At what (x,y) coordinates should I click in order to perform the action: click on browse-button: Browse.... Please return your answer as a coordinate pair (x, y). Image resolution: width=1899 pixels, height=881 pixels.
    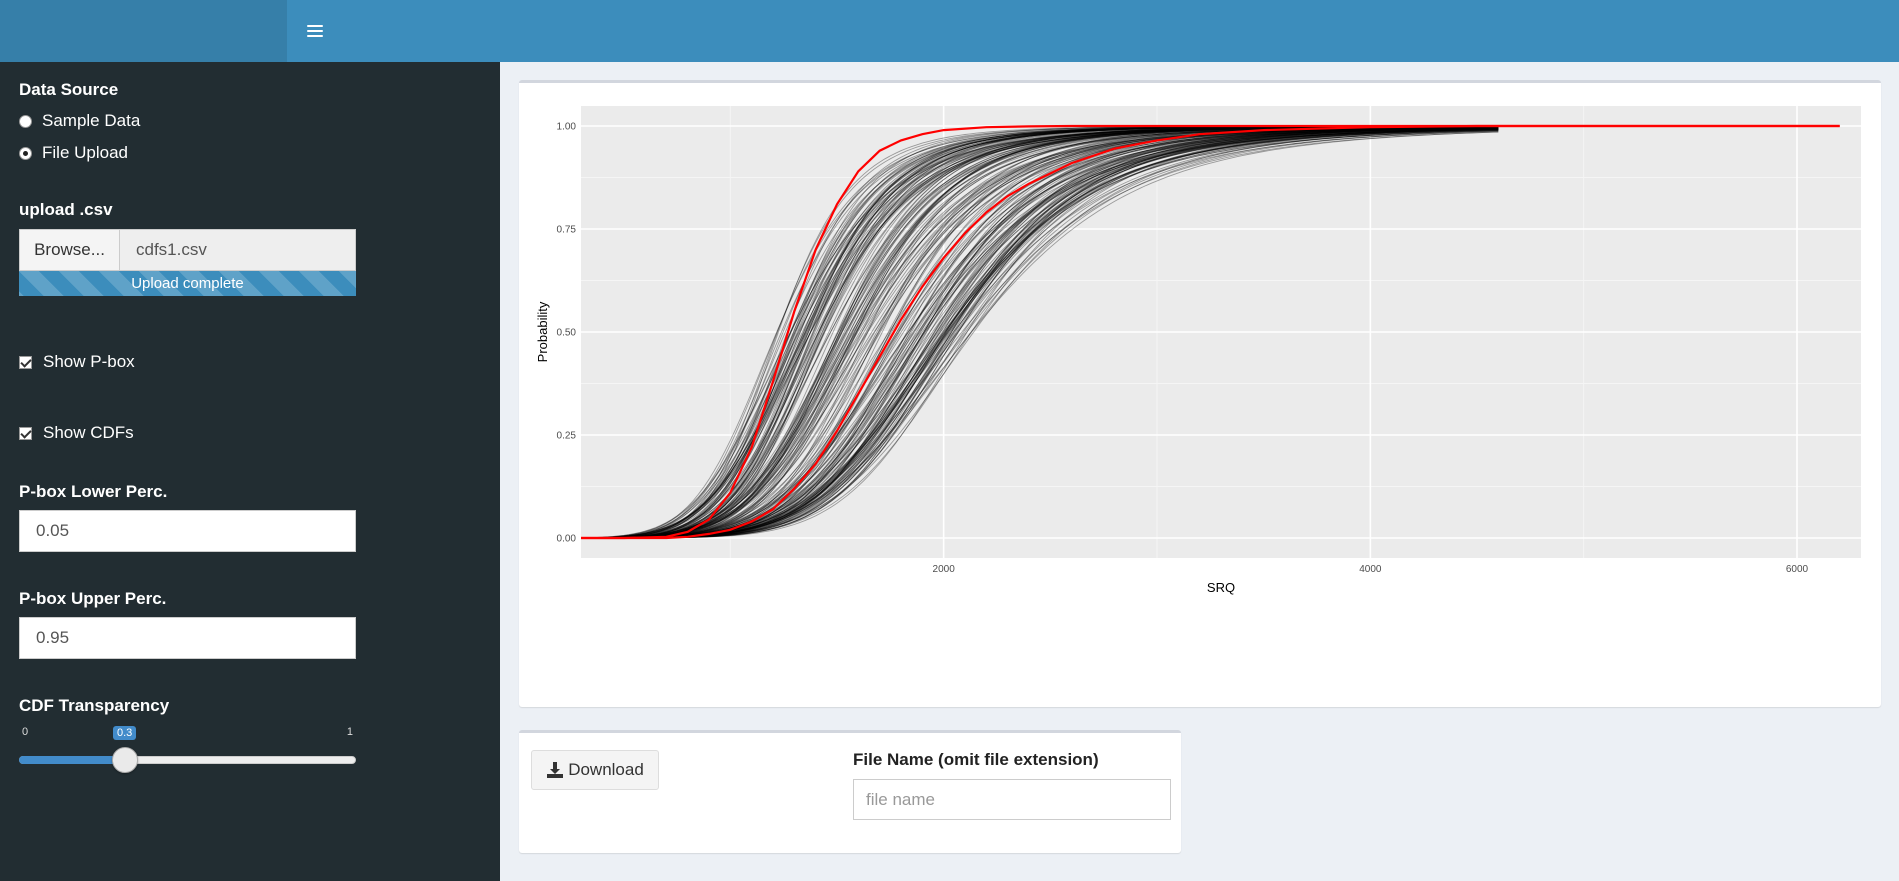
    Looking at the image, I should click on (70, 250).